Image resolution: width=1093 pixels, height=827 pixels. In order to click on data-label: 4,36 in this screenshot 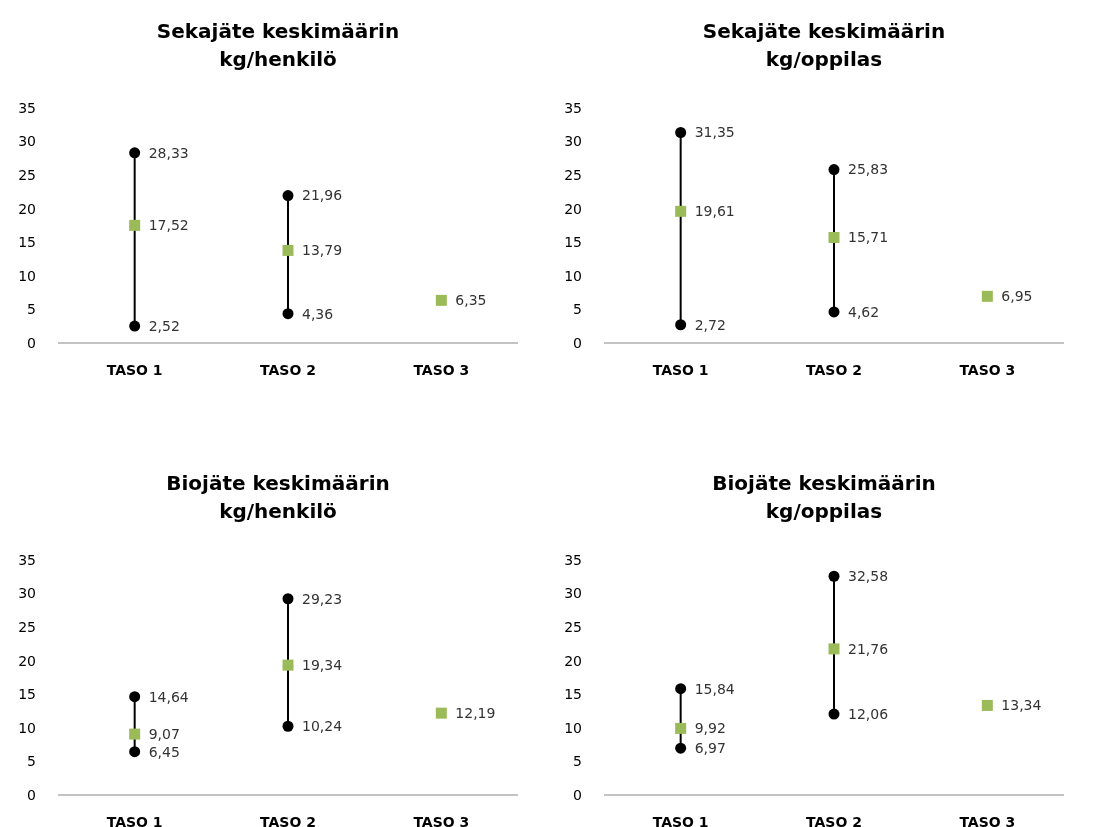, I will do `click(318, 313)`.